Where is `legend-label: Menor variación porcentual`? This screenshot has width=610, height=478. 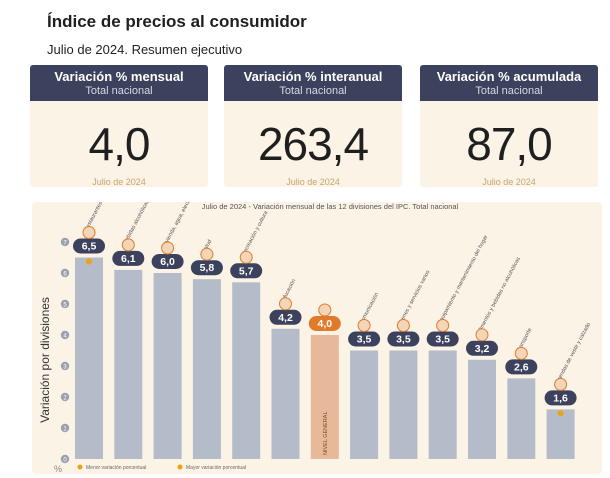
legend-label: Menor variación porcentual is located at coordinates (116, 468).